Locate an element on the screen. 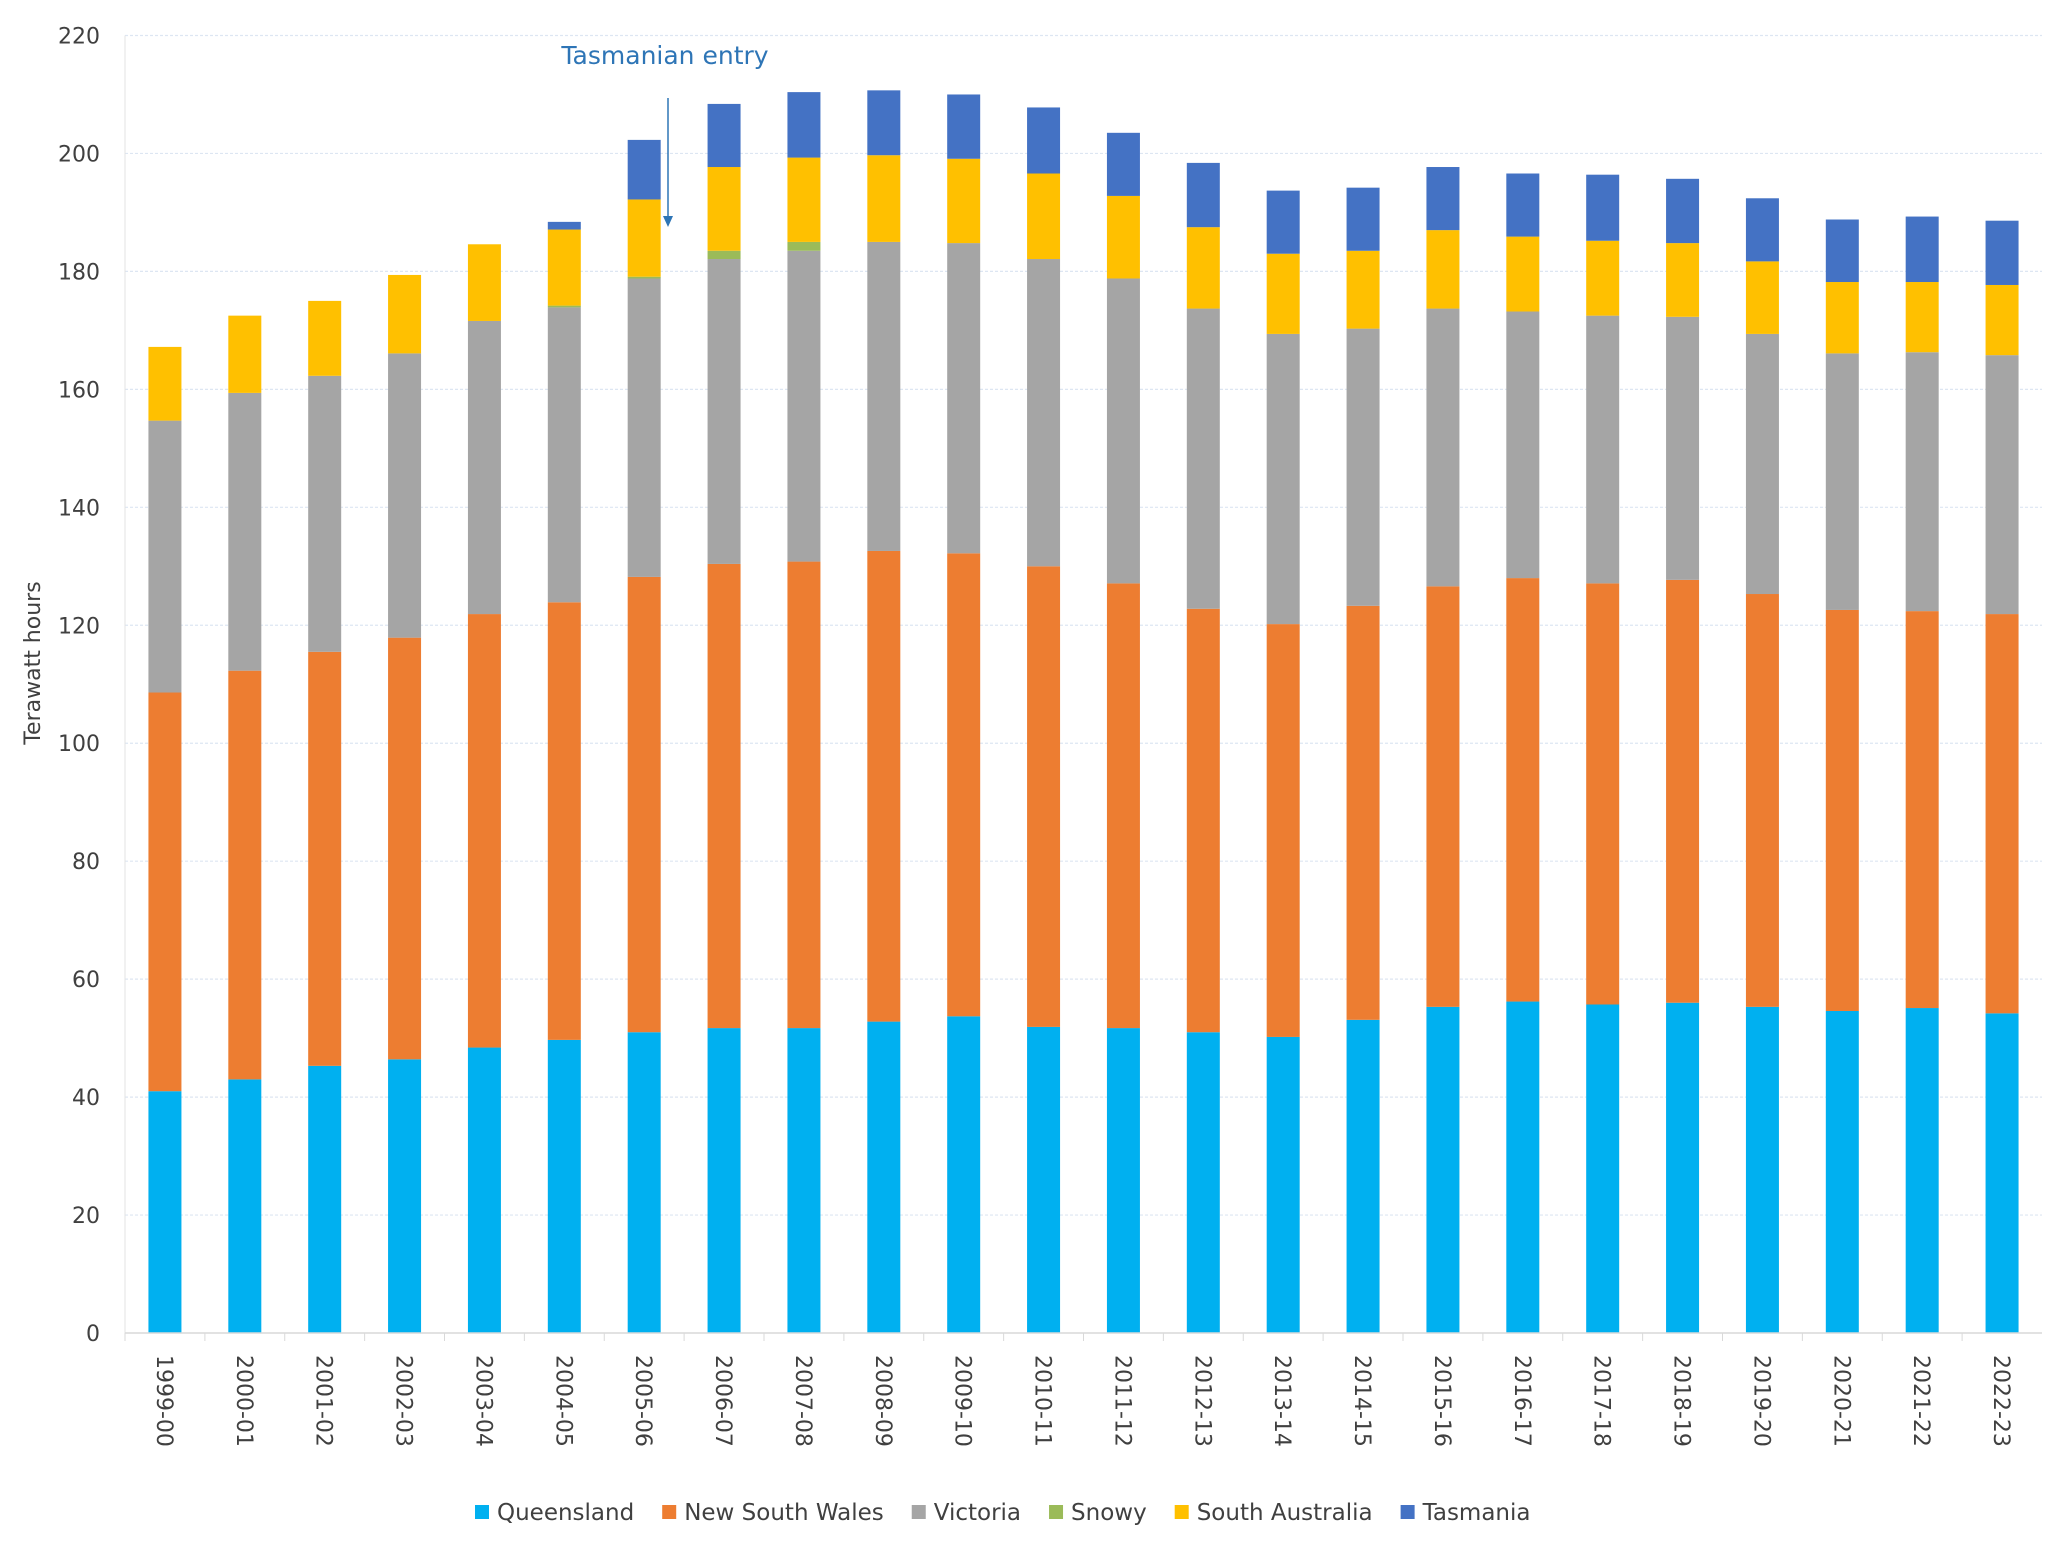 Image resolution: width=2062 pixels, height=1559 pixels. x-tick-label: 2015-16 is located at coordinates (1441, 1401).